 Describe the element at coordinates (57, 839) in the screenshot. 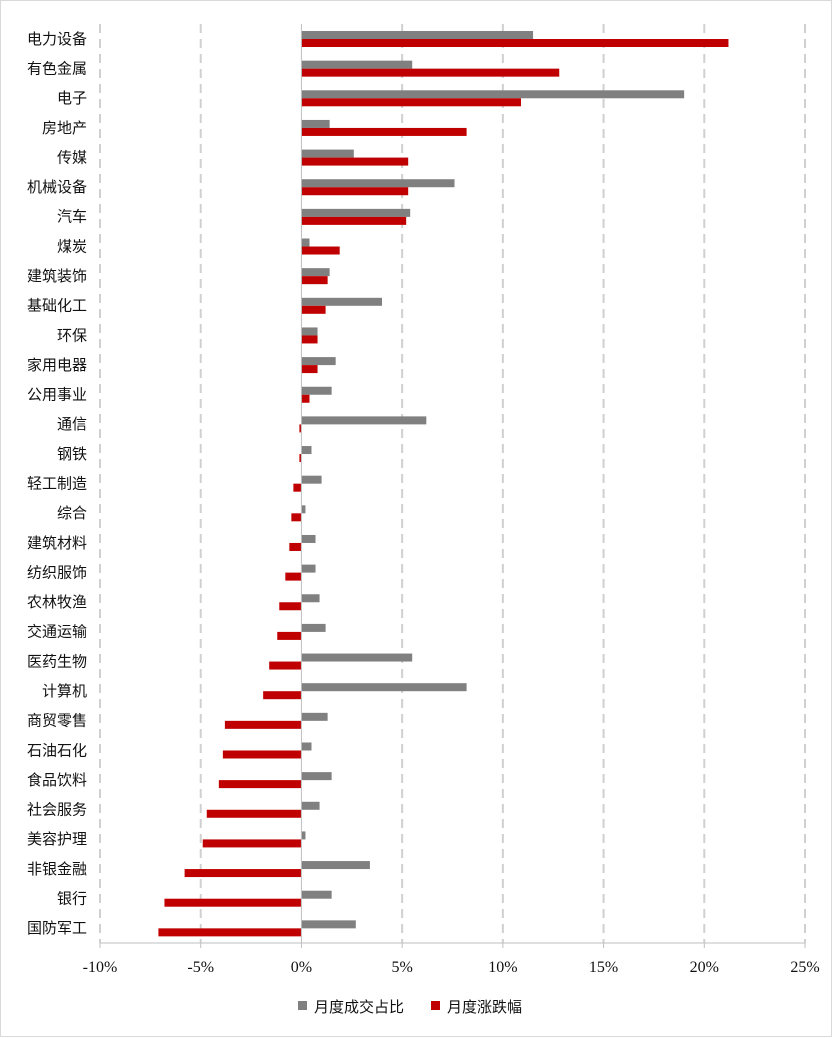

I see `category-label: 美容护理` at that location.